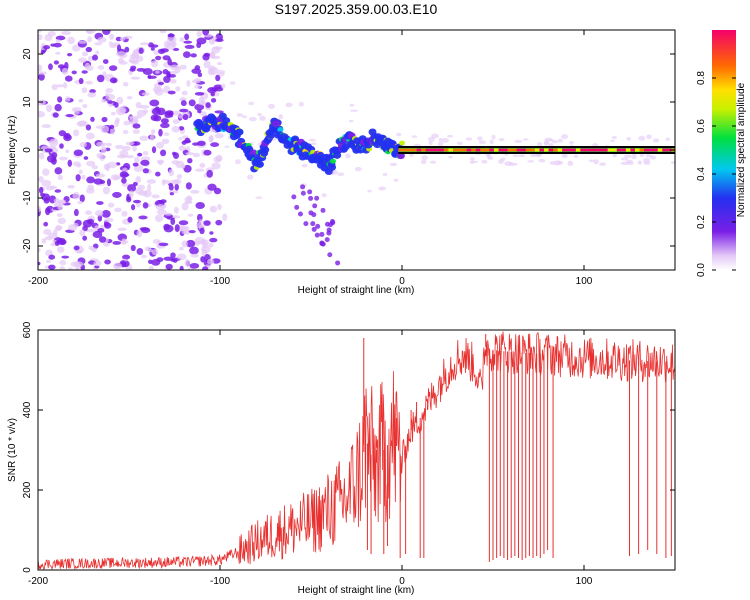  What do you see at coordinates (27, 150) in the screenshot?
I see `spectrogram-ytick-label: 0` at bounding box center [27, 150].